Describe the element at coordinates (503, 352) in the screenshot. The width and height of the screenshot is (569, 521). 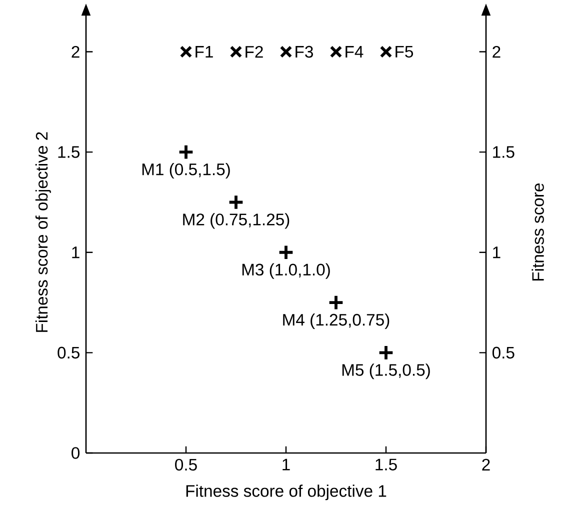
I see `y2-tick-label: 0.5` at that location.